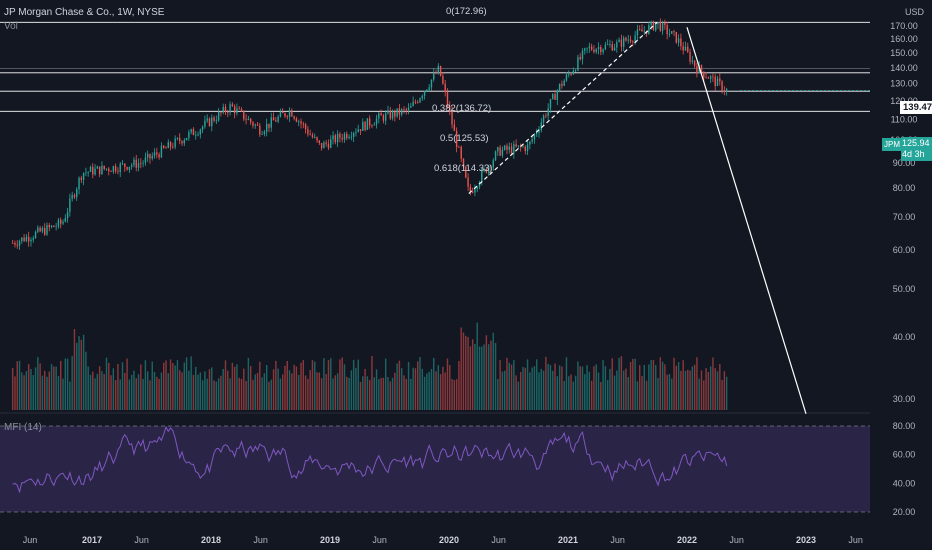 Image resolution: width=932 pixels, height=550 pixels. What do you see at coordinates (466, 11) in the screenshot?
I see `fib-label-0: 0(172.96)` at bounding box center [466, 11].